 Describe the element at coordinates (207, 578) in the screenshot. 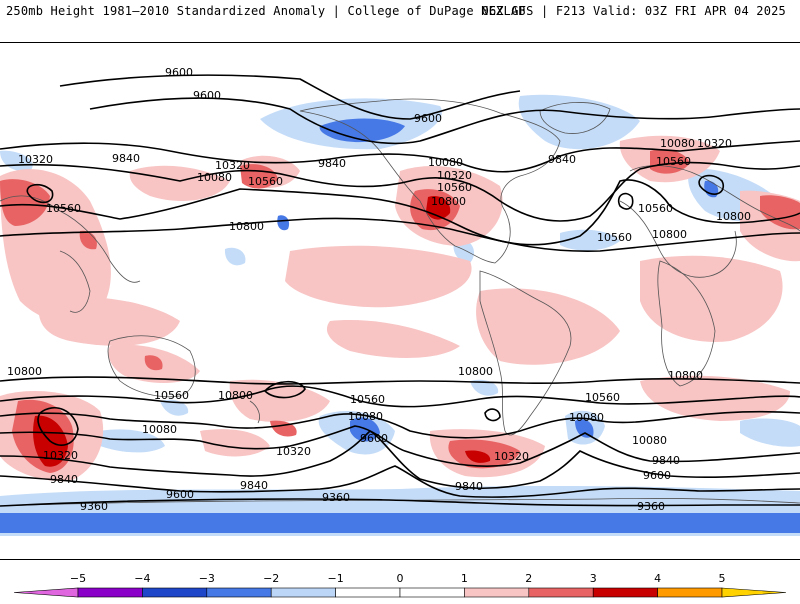

I see `colorbar-tick-label: −3` at that location.